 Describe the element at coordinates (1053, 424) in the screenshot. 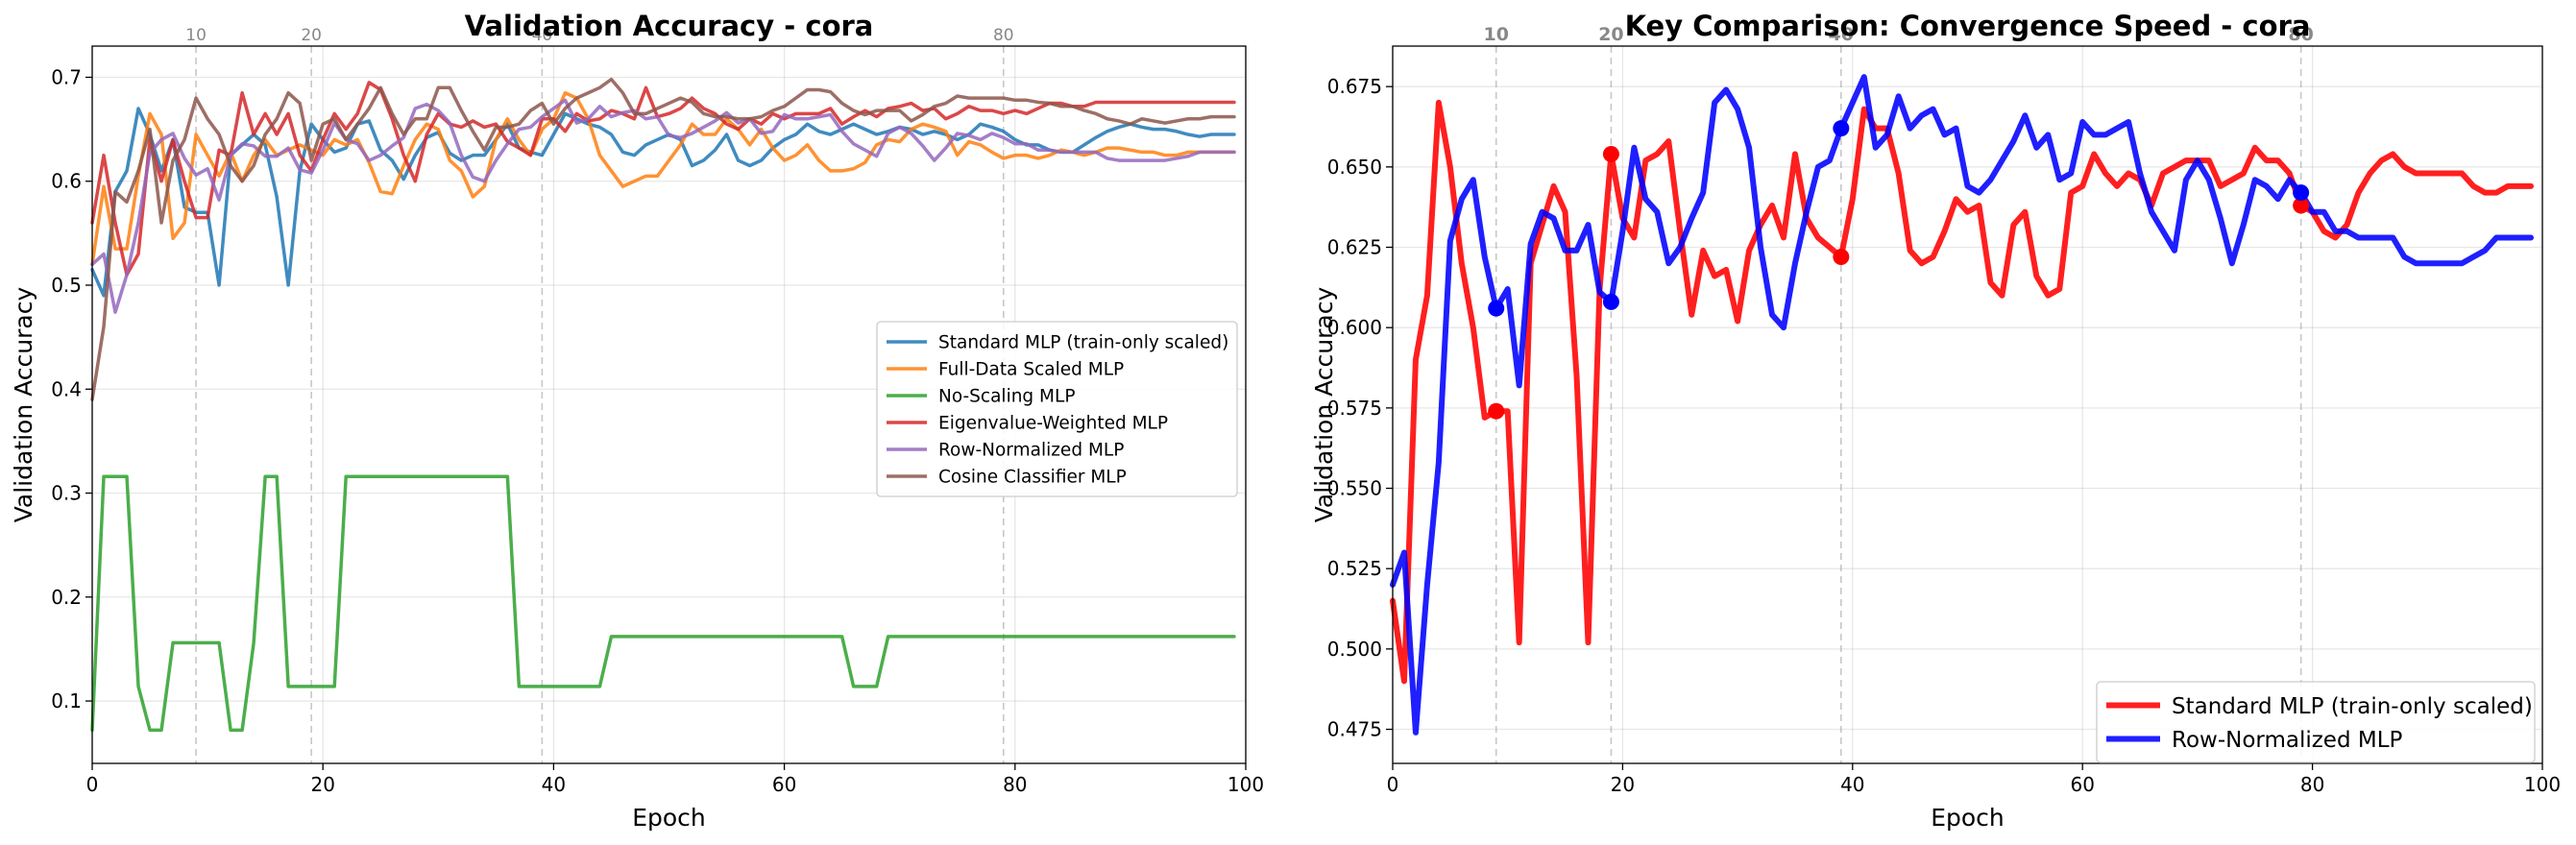

I see `legend-label: Eigenvalue-Weighted MLP` at that location.